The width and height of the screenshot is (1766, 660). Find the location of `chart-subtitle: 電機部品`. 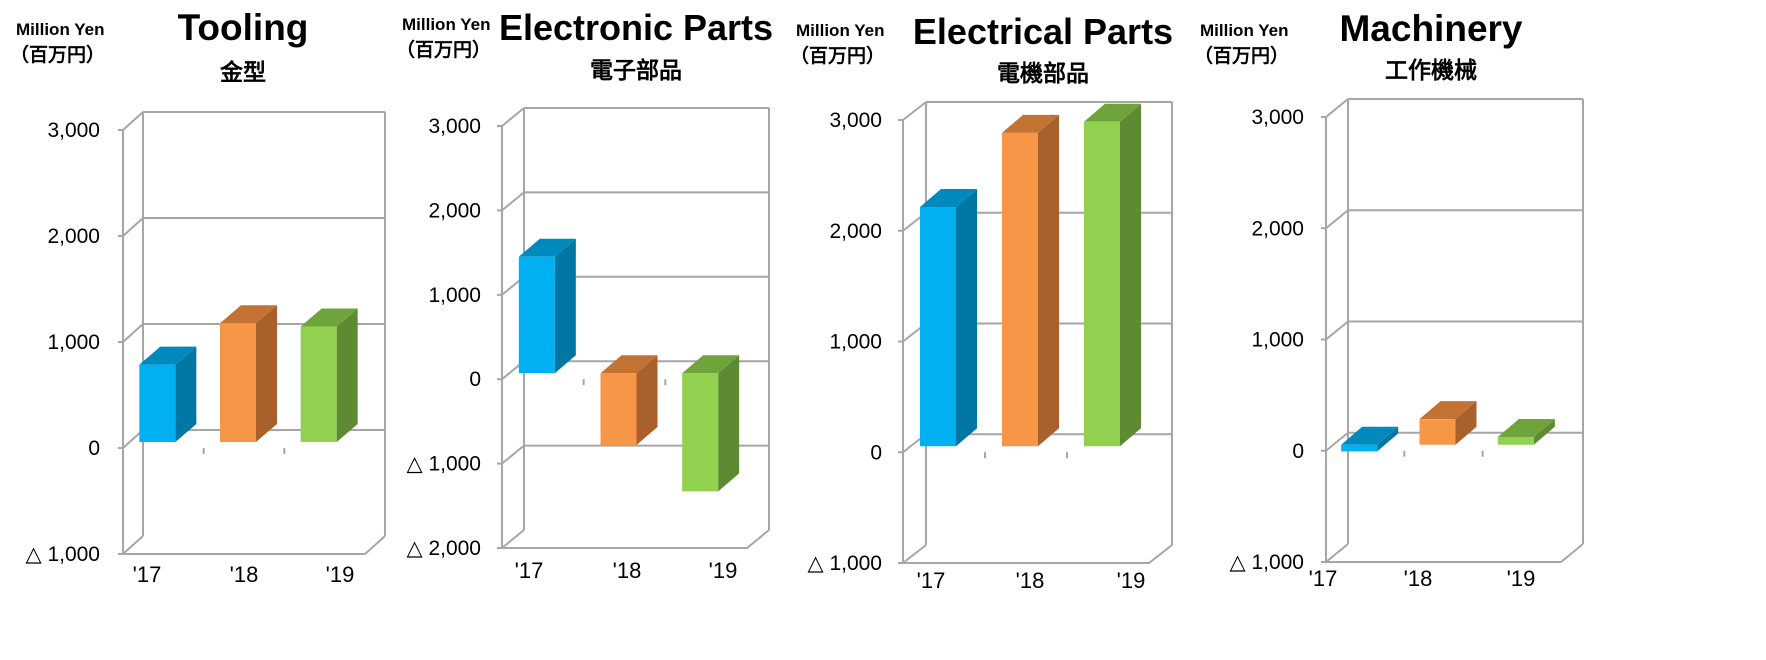

chart-subtitle: 電機部品 is located at coordinates (1043, 73).